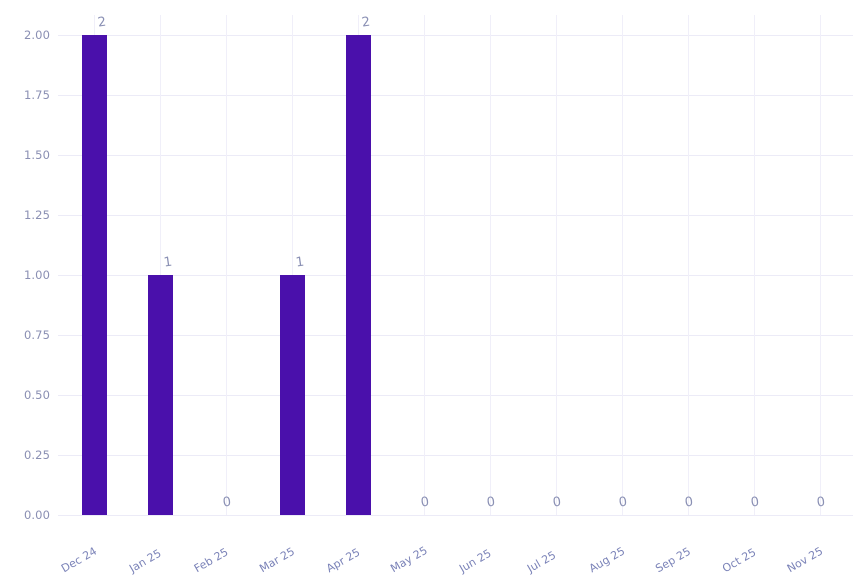 This screenshot has height=575, width=865. Describe the element at coordinates (36, 335) in the screenshot. I see `y-axis-tick-label: 0.75` at that location.